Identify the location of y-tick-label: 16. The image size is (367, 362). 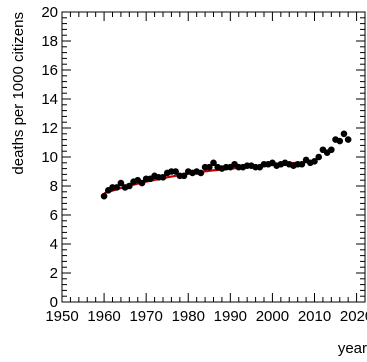
(49, 70).